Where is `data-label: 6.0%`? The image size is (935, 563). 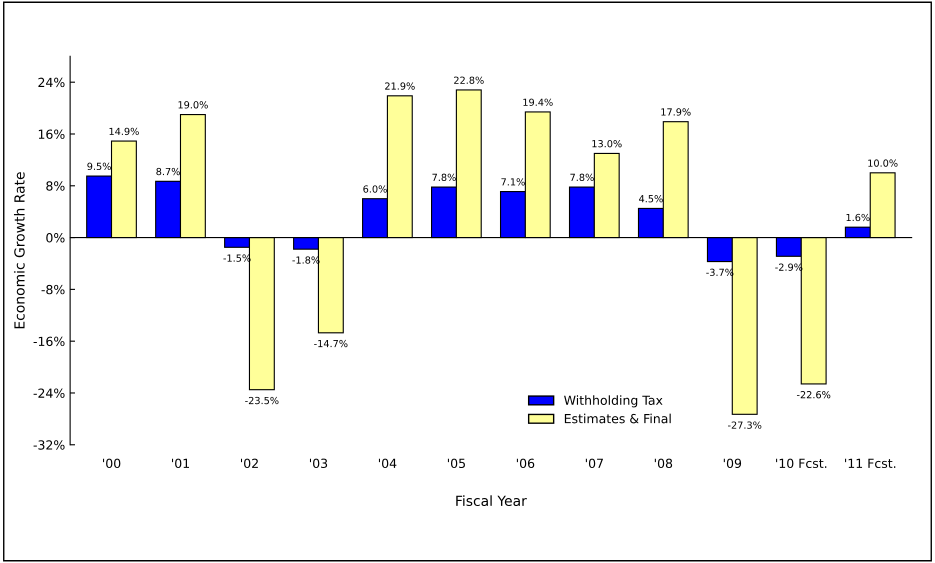 data-label: 6.0% is located at coordinates (375, 189).